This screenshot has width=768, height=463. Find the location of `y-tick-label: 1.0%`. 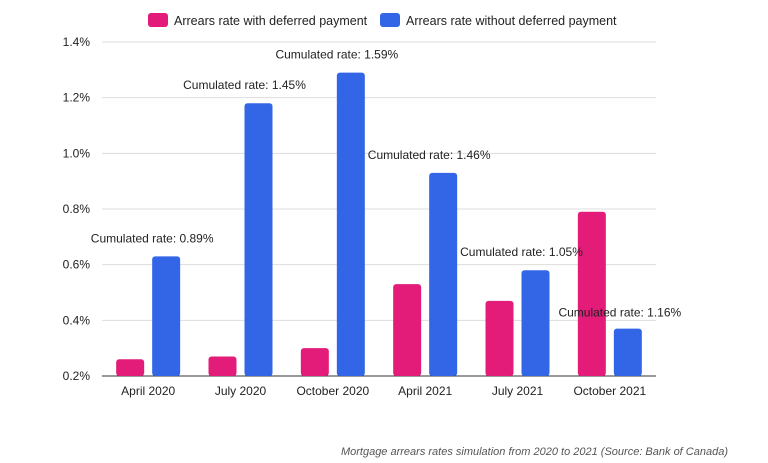

y-tick-label: 1.0% is located at coordinates (77, 153).